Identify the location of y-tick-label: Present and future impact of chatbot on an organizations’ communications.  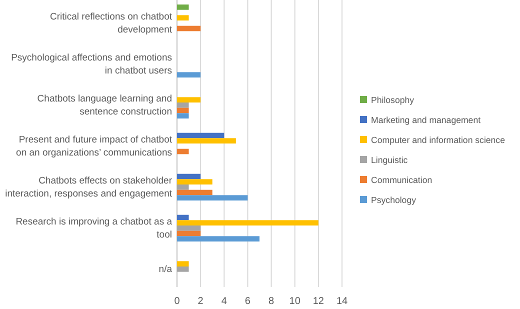
(94, 146).